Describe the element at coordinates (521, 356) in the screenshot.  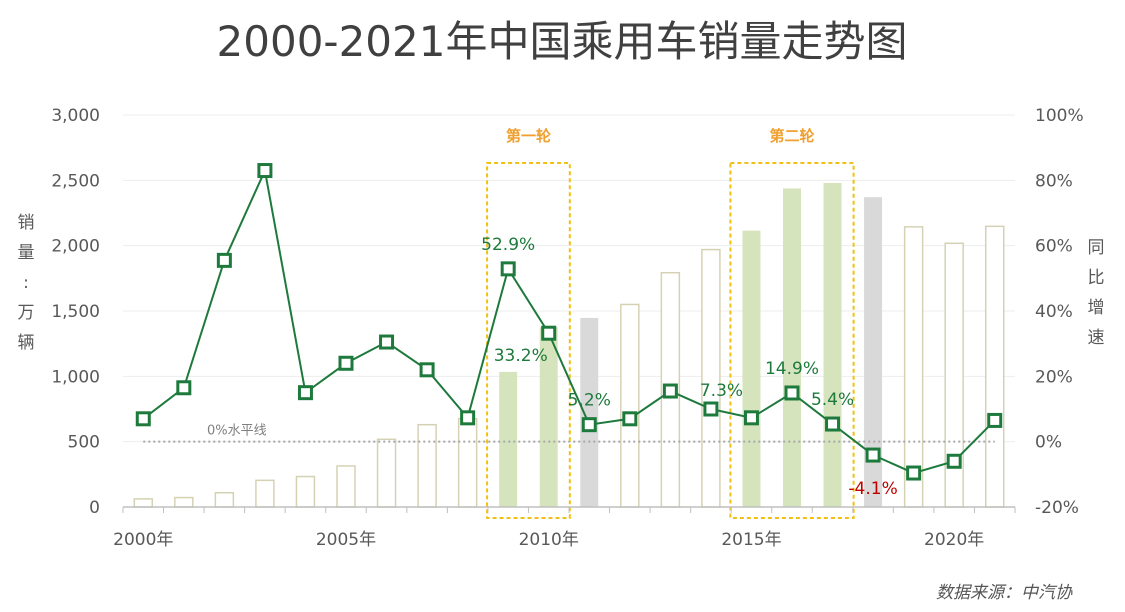
I see `value-label: 33.2%` at that location.